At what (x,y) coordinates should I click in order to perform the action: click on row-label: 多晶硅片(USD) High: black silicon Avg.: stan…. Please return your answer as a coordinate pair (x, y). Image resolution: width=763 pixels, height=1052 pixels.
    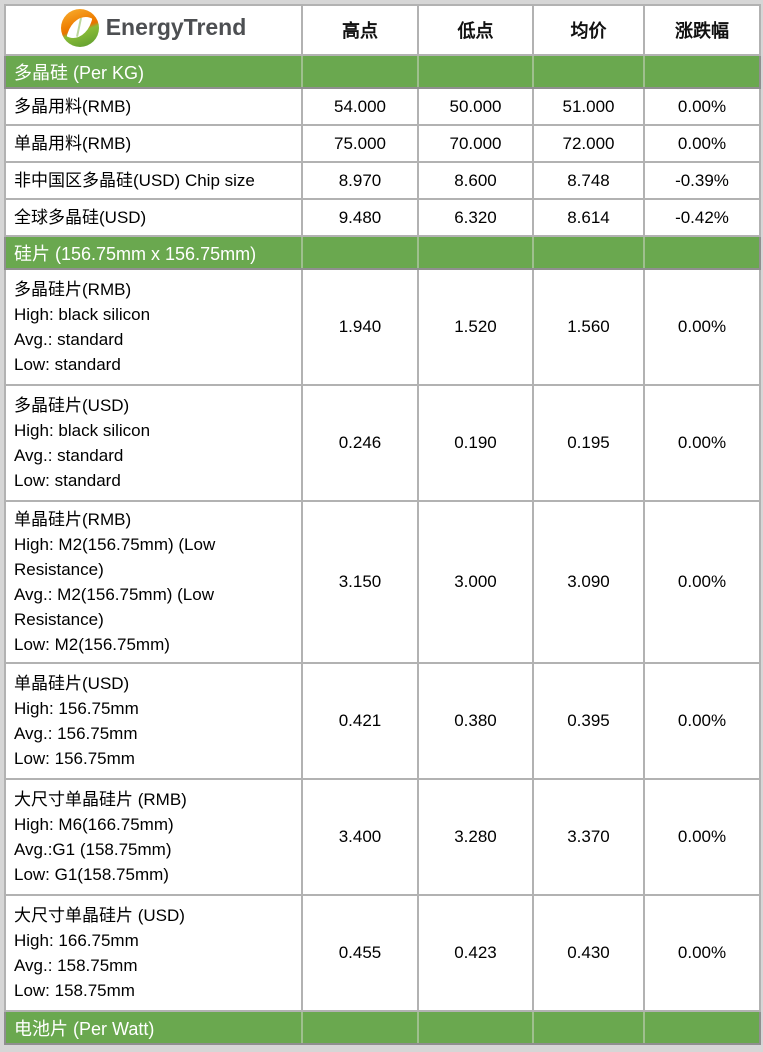
    Looking at the image, I should click on (153, 443).